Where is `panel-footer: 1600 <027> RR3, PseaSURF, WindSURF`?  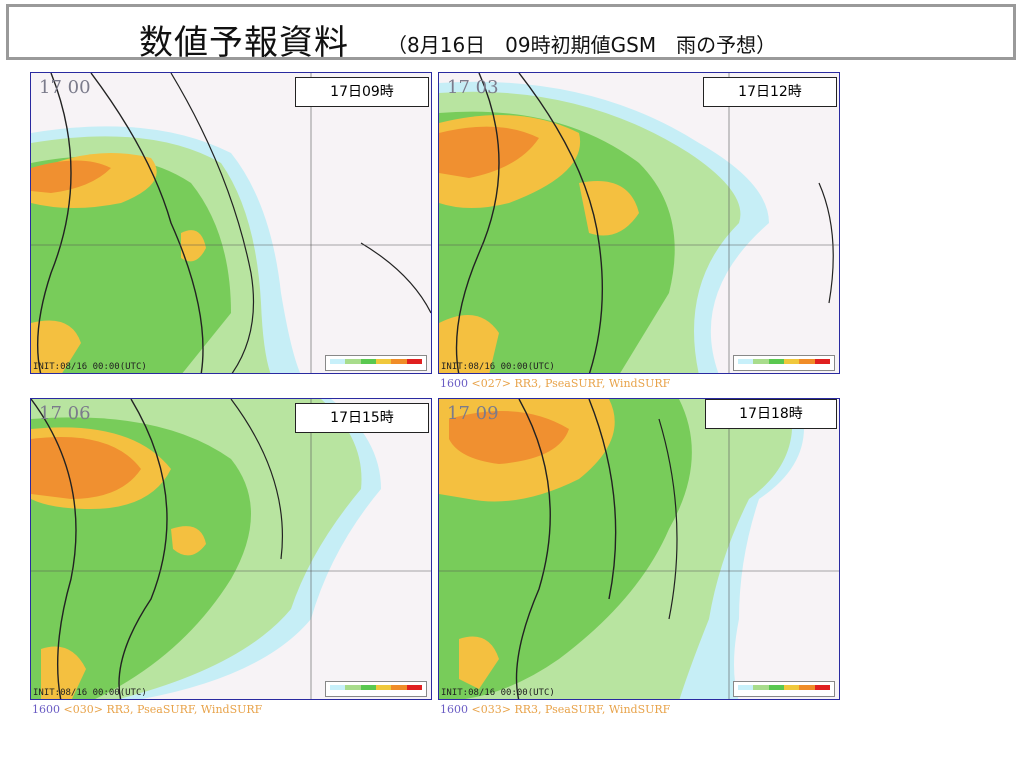 panel-footer: 1600 <027> RR3, PseaSURF, WindSURF is located at coordinates (555, 383).